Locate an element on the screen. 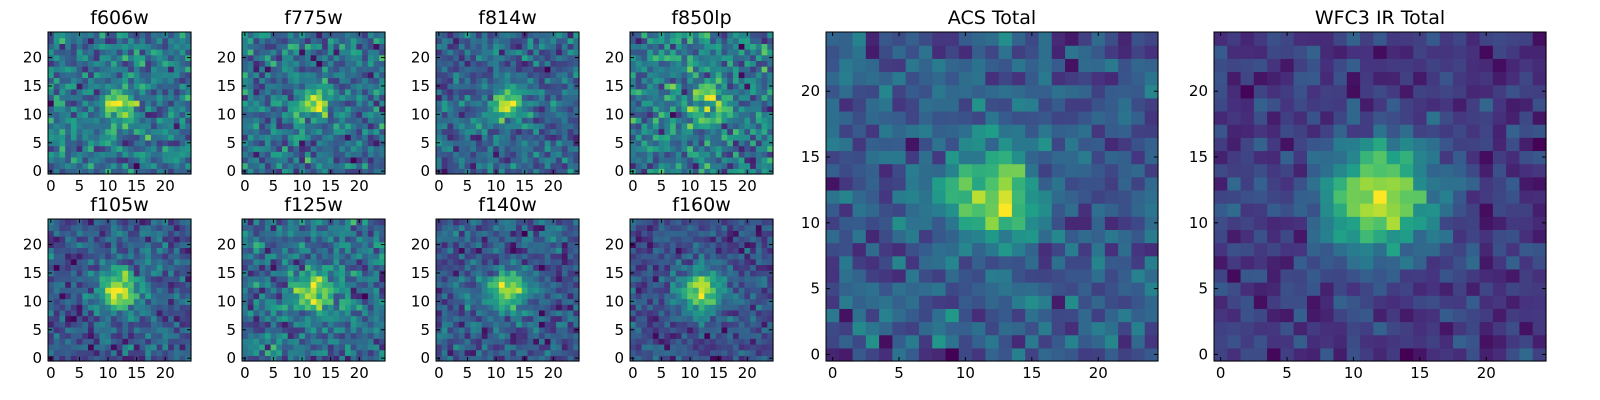 The height and width of the screenshot is (400, 1600). y-tick-label: 15 is located at coordinates (614, 86).